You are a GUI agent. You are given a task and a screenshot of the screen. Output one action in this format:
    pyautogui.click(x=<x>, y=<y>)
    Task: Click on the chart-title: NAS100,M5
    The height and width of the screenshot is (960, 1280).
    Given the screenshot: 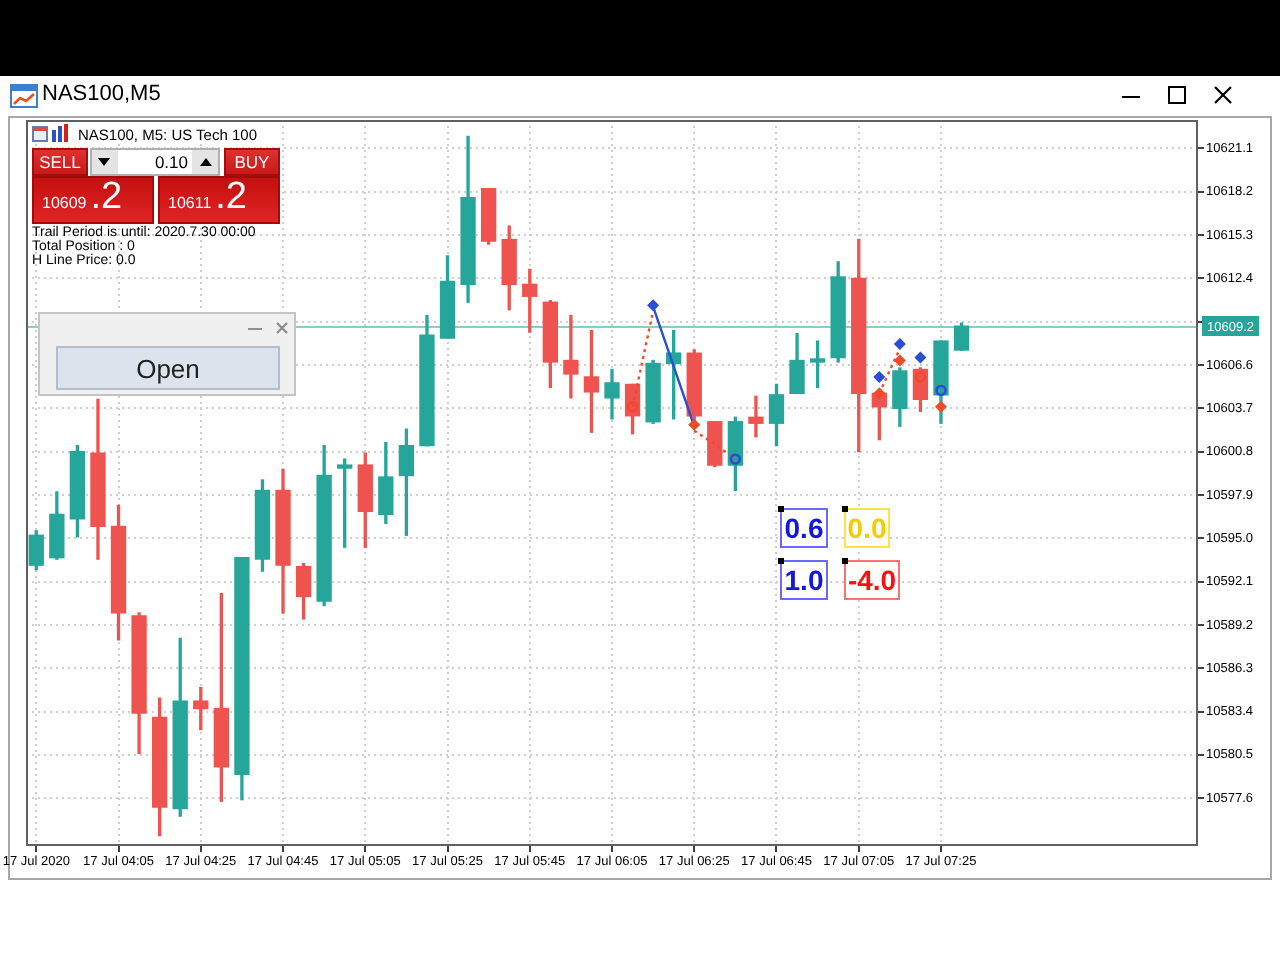 What is the action you would take?
    pyautogui.click(x=101, y=95)
    